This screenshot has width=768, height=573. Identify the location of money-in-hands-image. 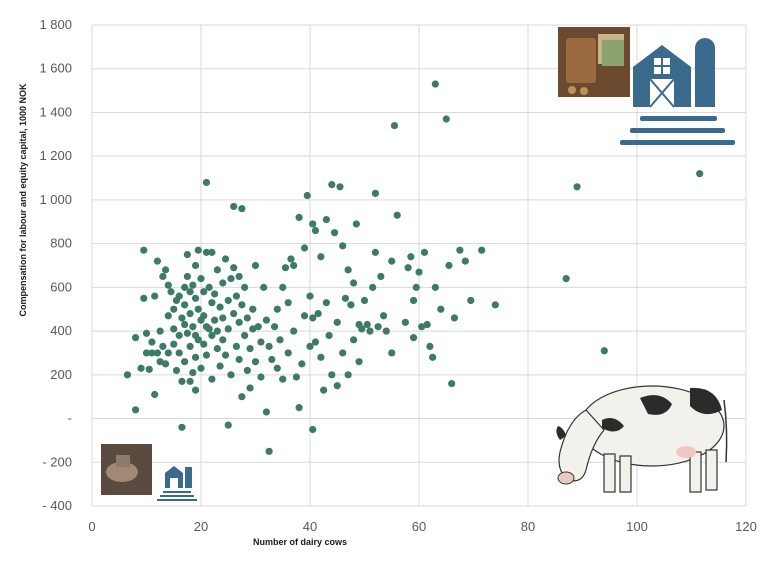
(126, 469).